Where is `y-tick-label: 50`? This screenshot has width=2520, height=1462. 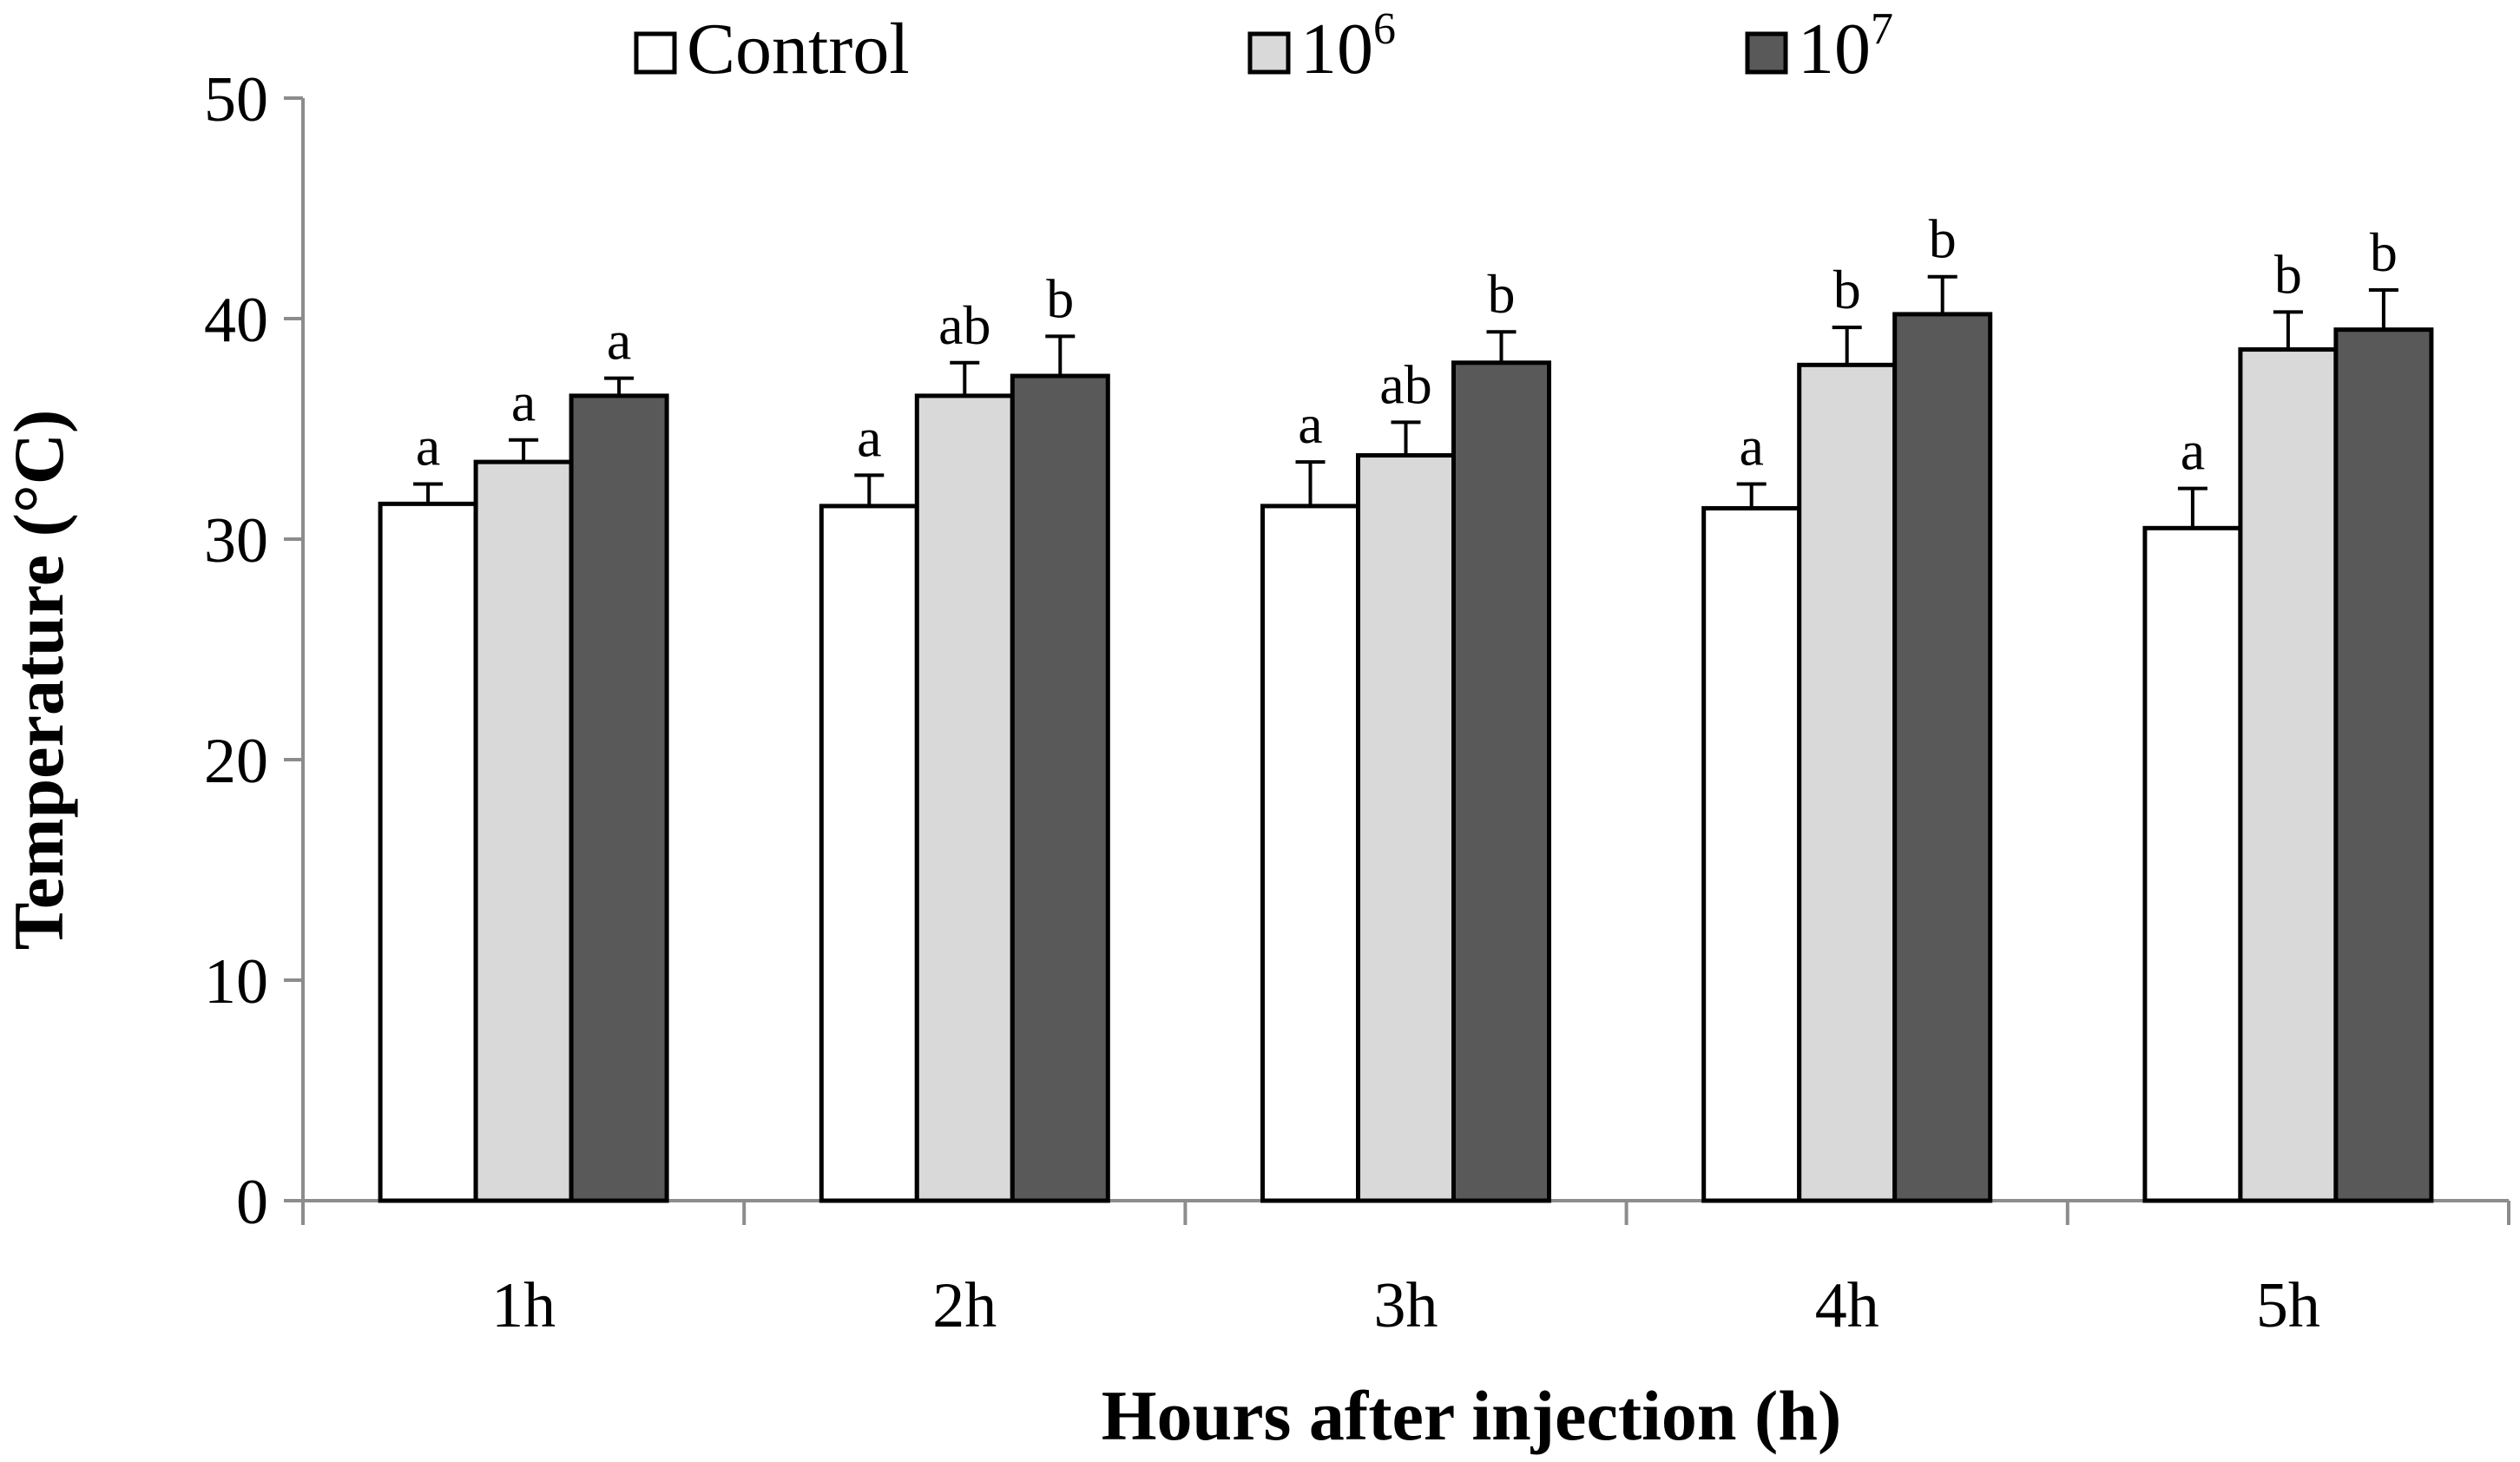
y-tick-label: 50 is located at coordinates (236, 99).